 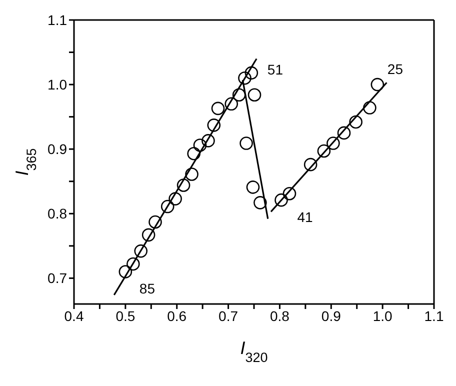 I want to click on y-tick-label: 0.8, so click(x=58, y=214).